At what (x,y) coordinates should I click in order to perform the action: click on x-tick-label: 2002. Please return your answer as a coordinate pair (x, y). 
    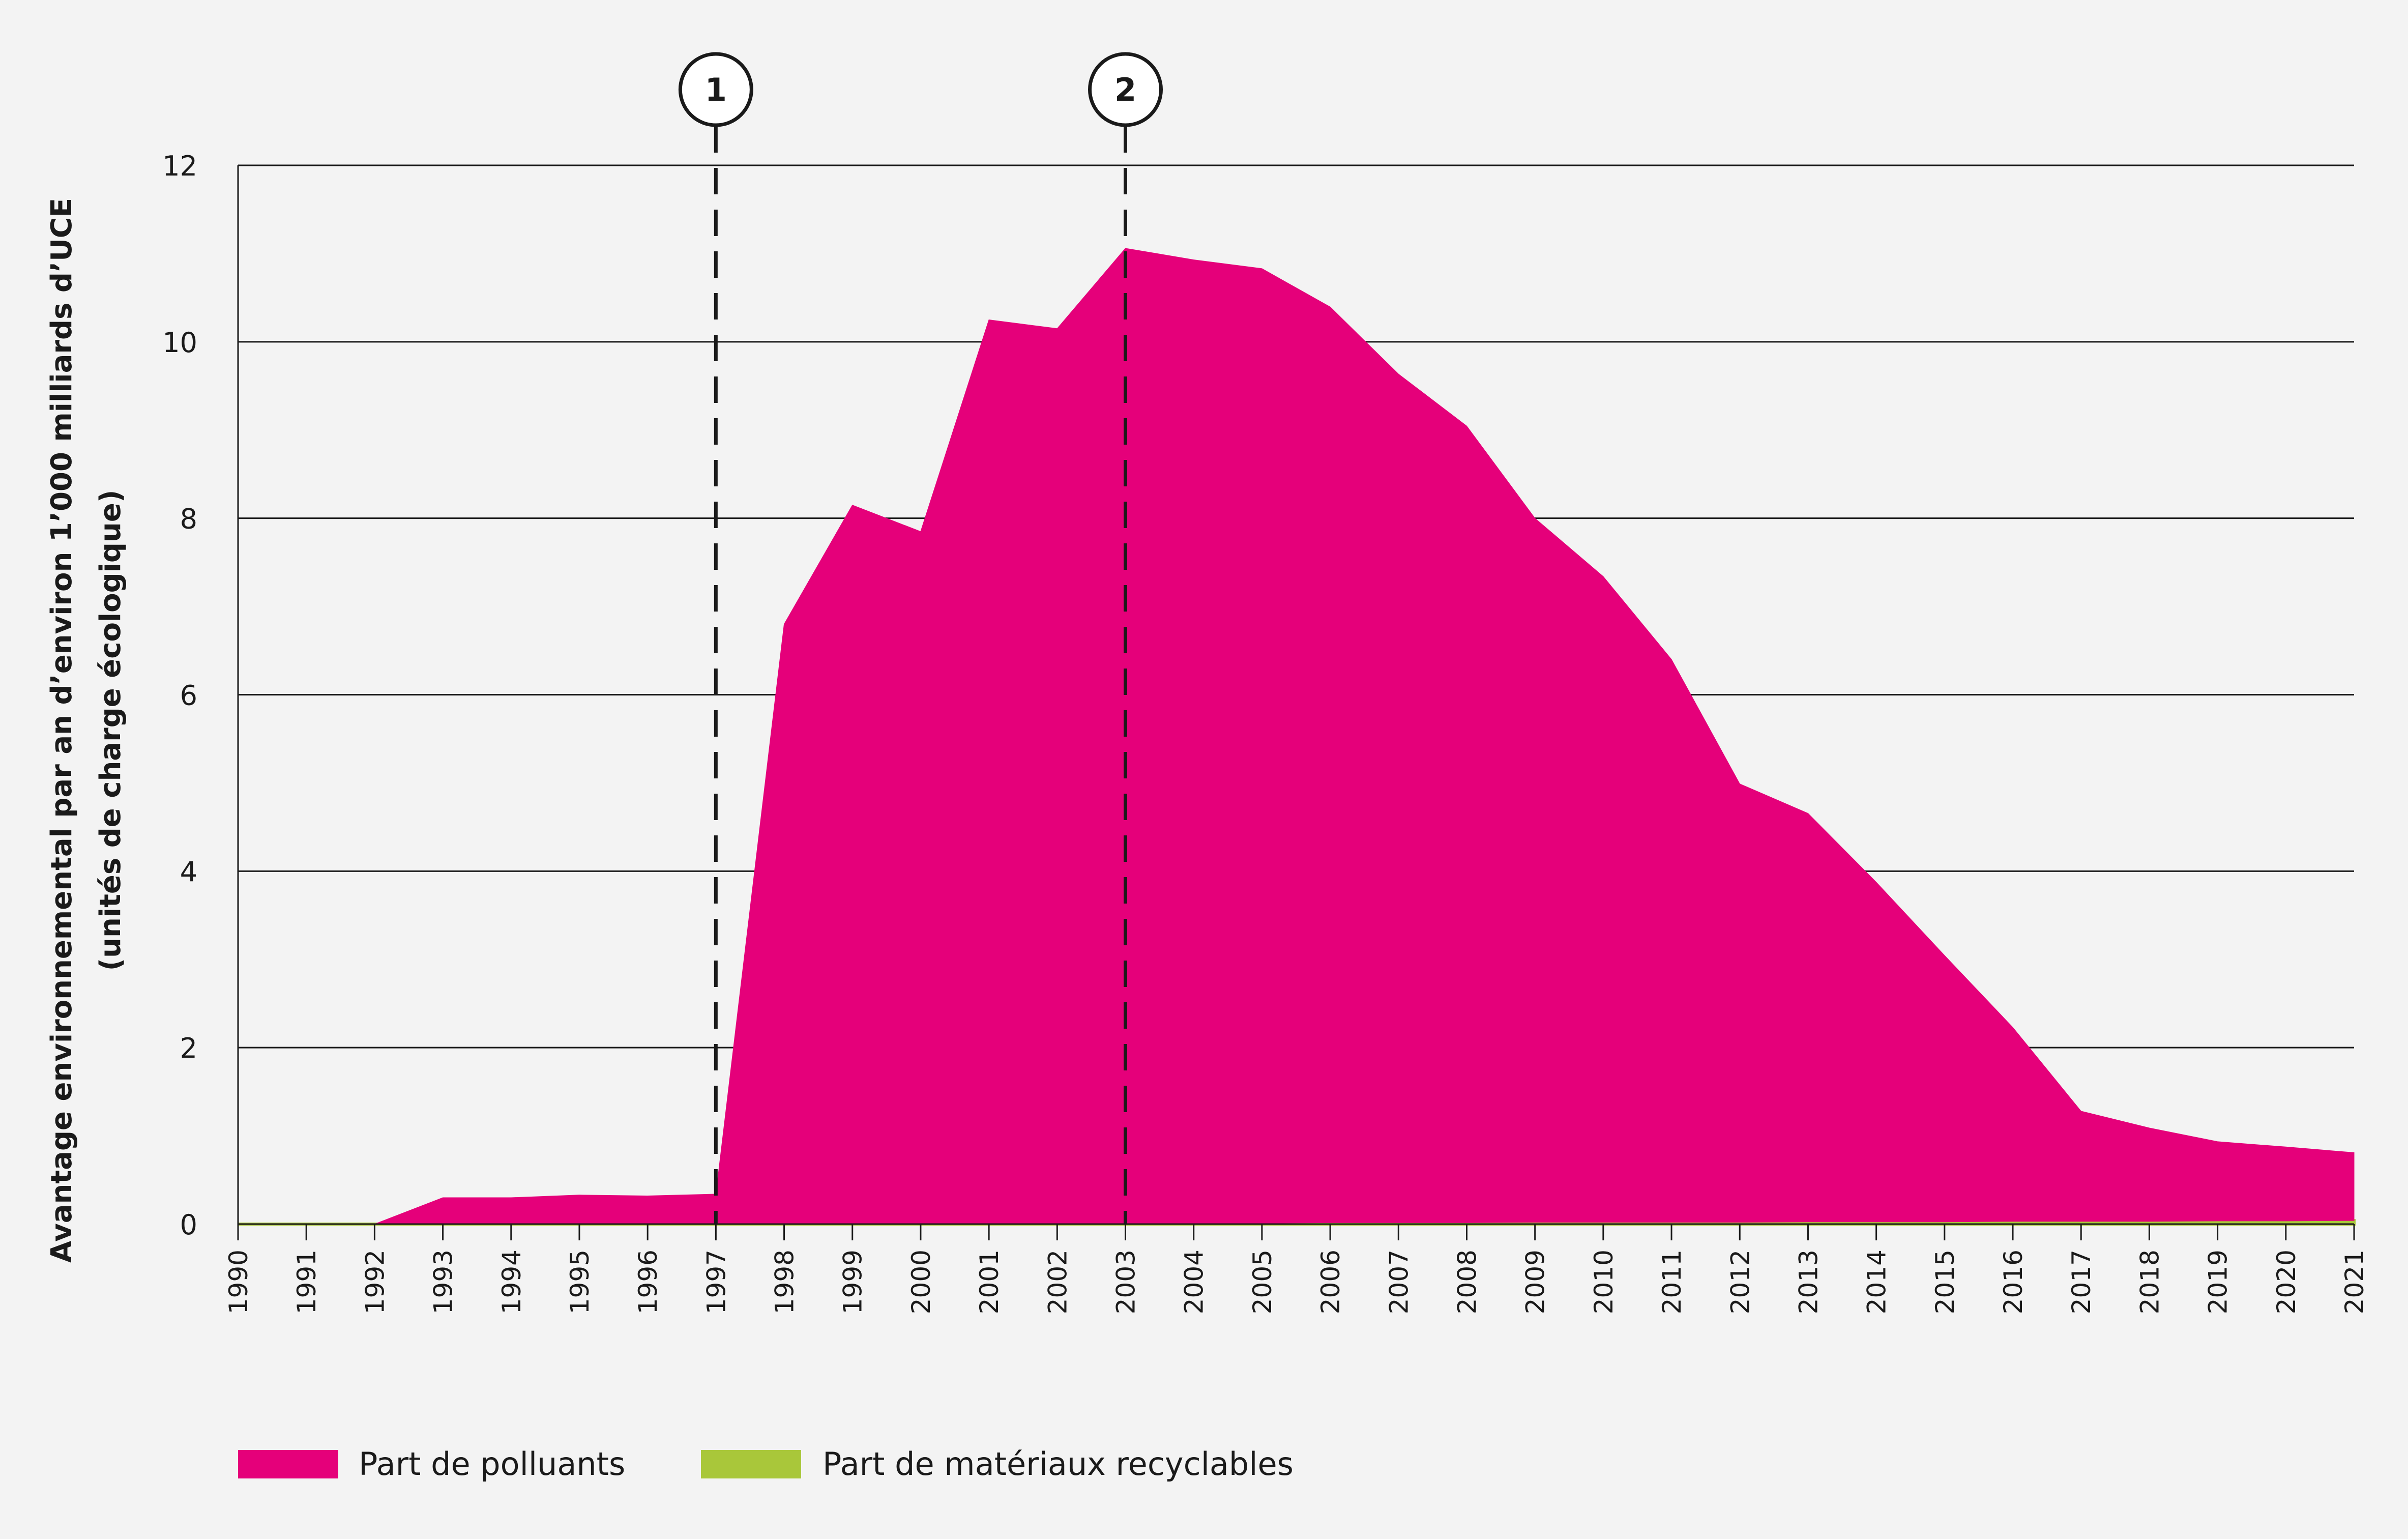
    Looking at the image, I should click on (1057, 1282).